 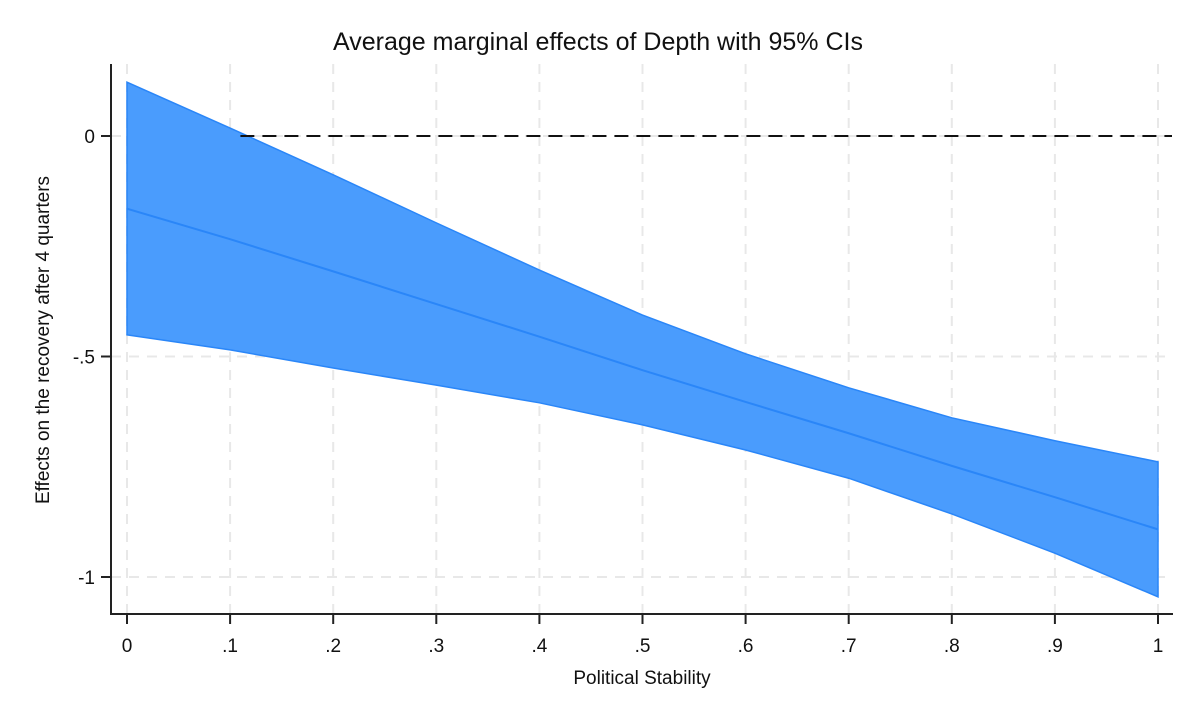 What do you see at coordinates (1158, 646) in the screenshot?
I see `x-tick-label: 1` at bounding box center [1158, 646].